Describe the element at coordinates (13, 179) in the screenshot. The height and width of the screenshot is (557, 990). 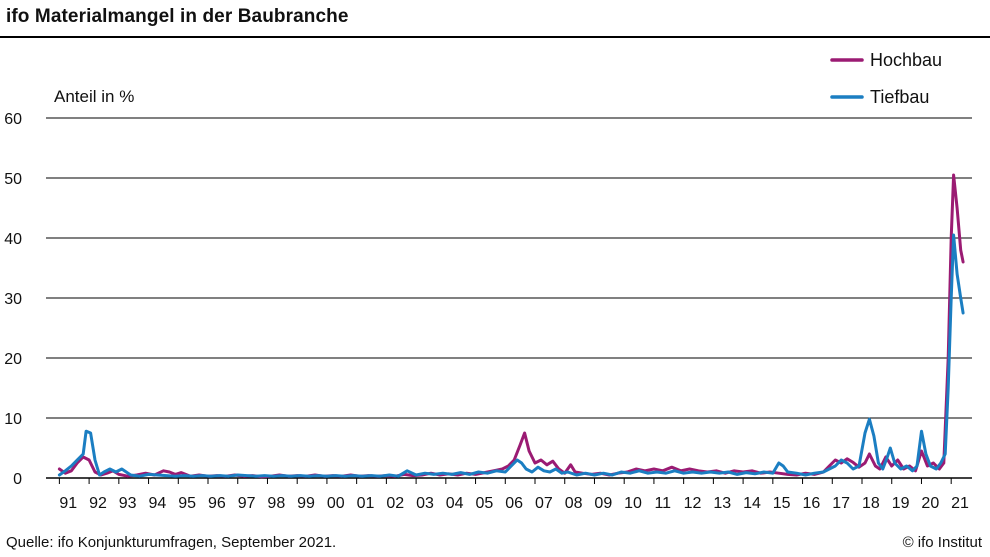
I see `y-tick-label: 50` at that location.